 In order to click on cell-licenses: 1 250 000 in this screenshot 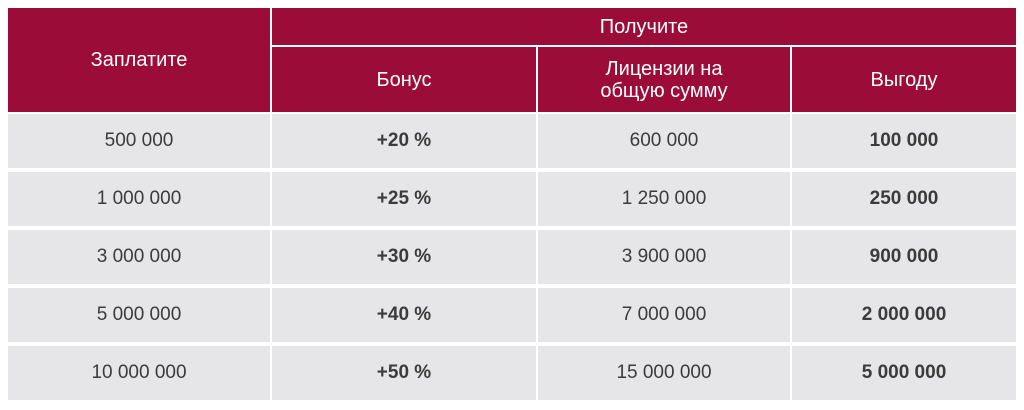, I will do `click(664, 200)`.